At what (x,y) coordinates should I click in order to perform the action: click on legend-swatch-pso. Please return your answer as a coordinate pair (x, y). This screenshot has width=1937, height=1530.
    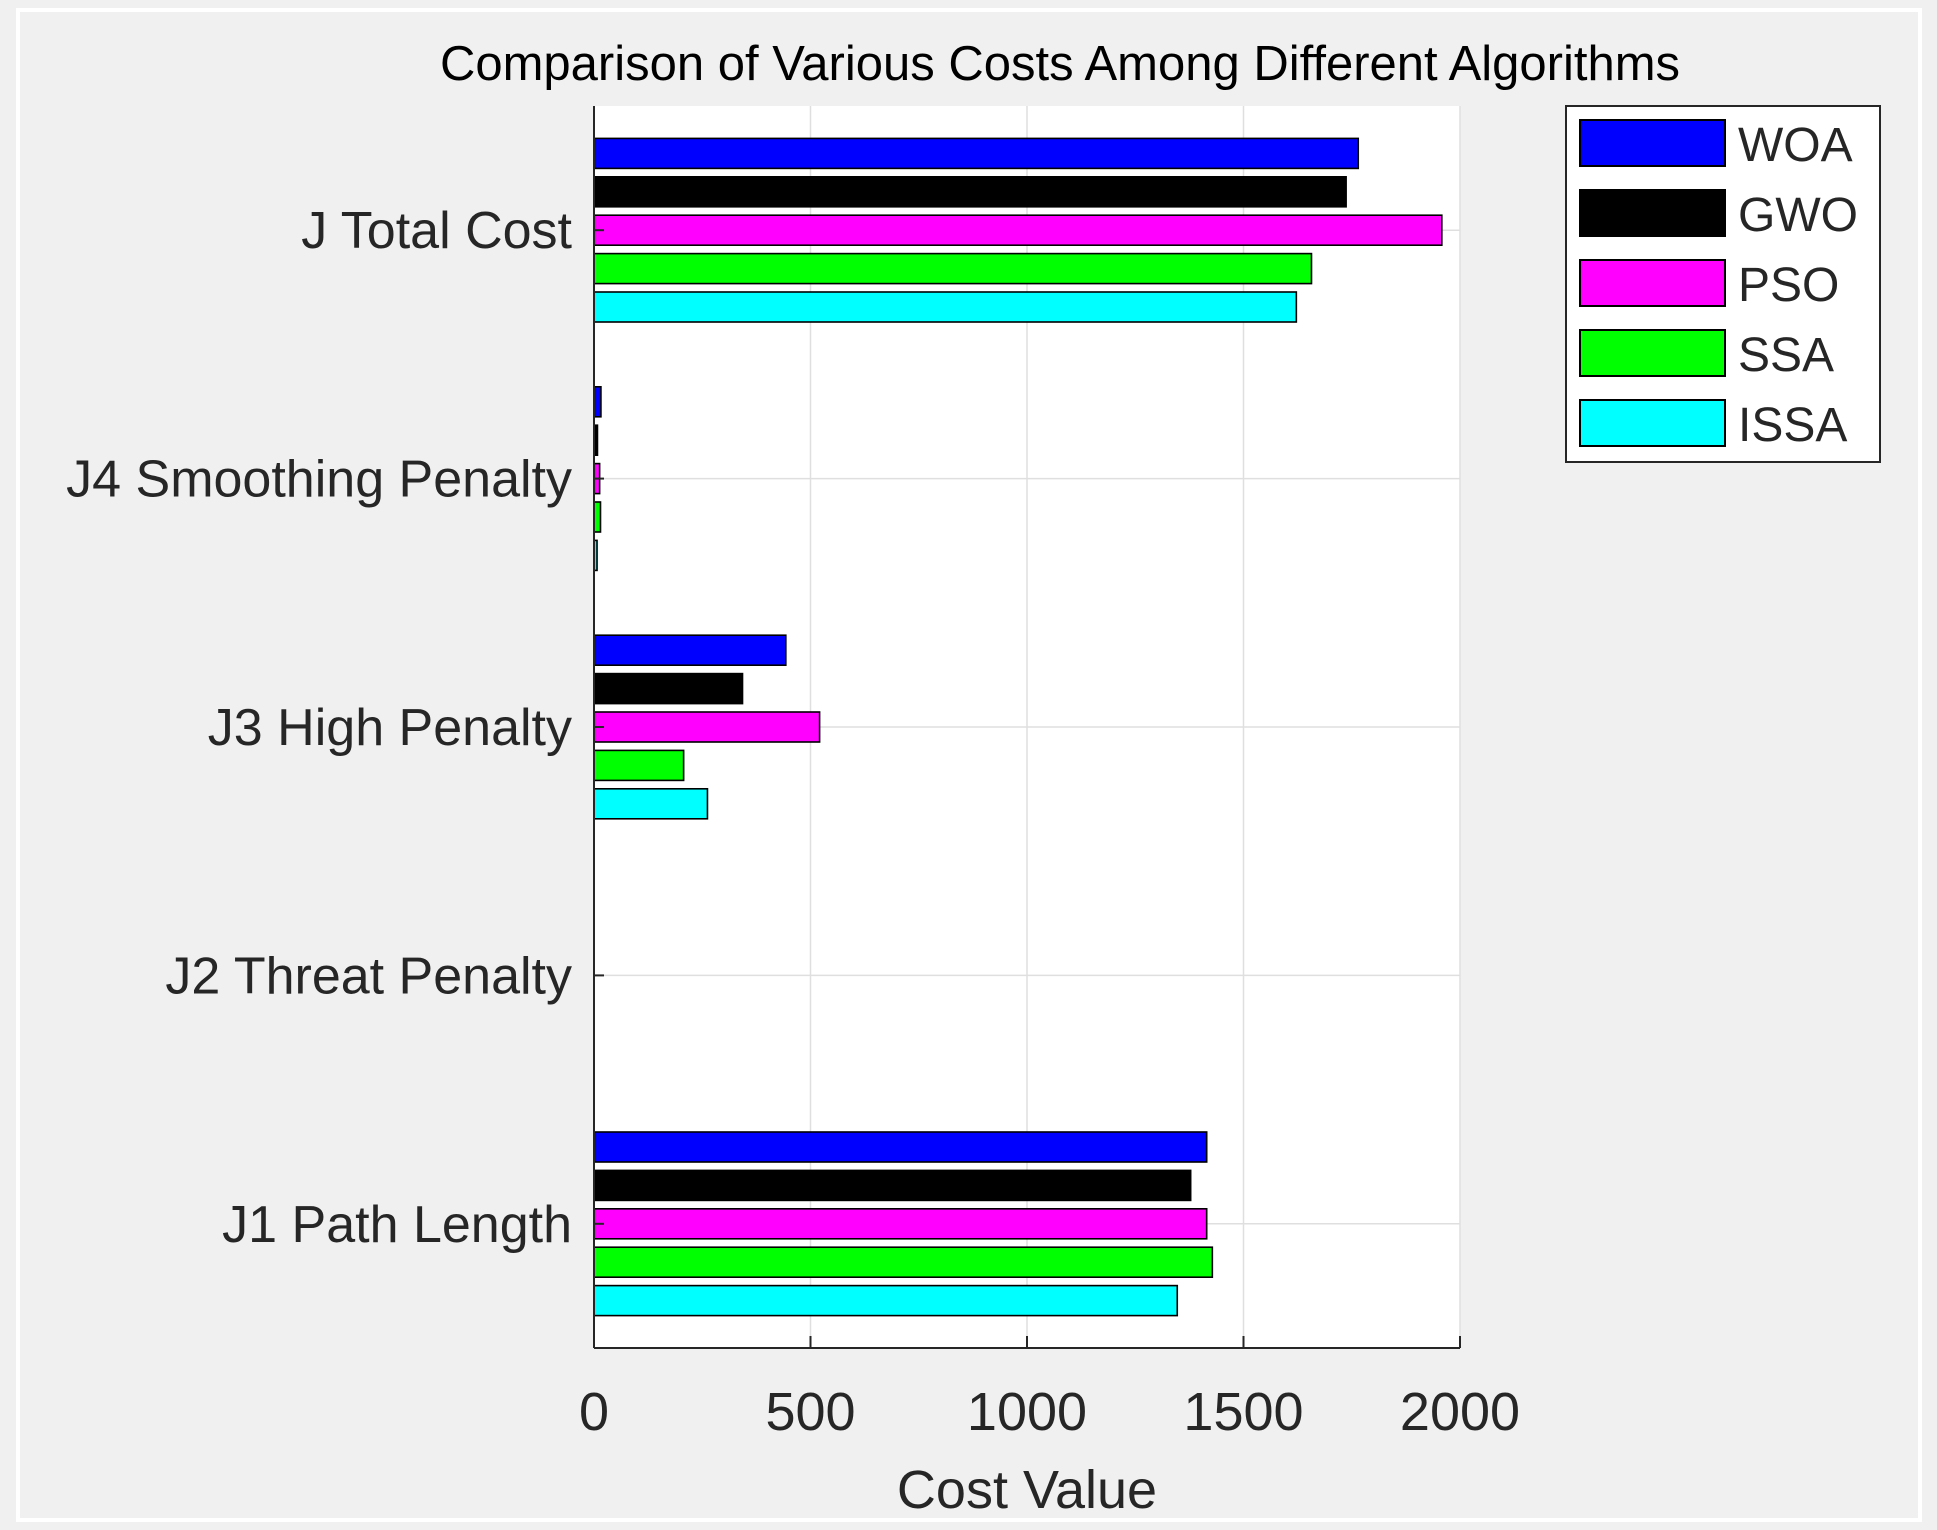
    Looking at the image, I should click on (1652, 283).